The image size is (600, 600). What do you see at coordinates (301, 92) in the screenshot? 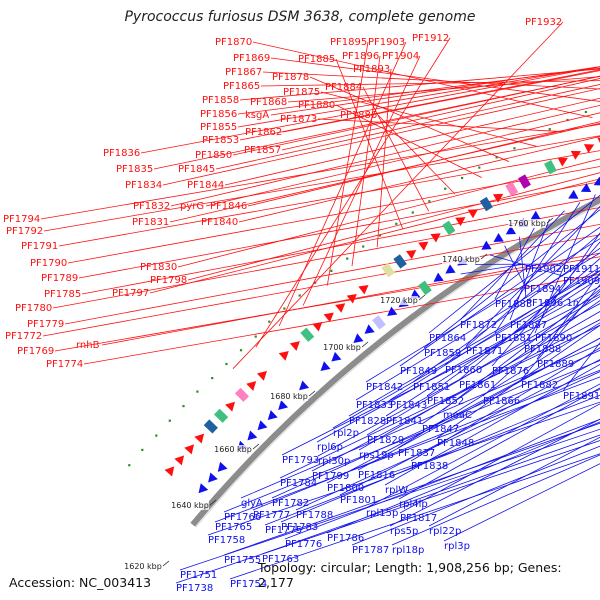
I see `forward-gene-label: PF1875` at bounding box center [301, 92].